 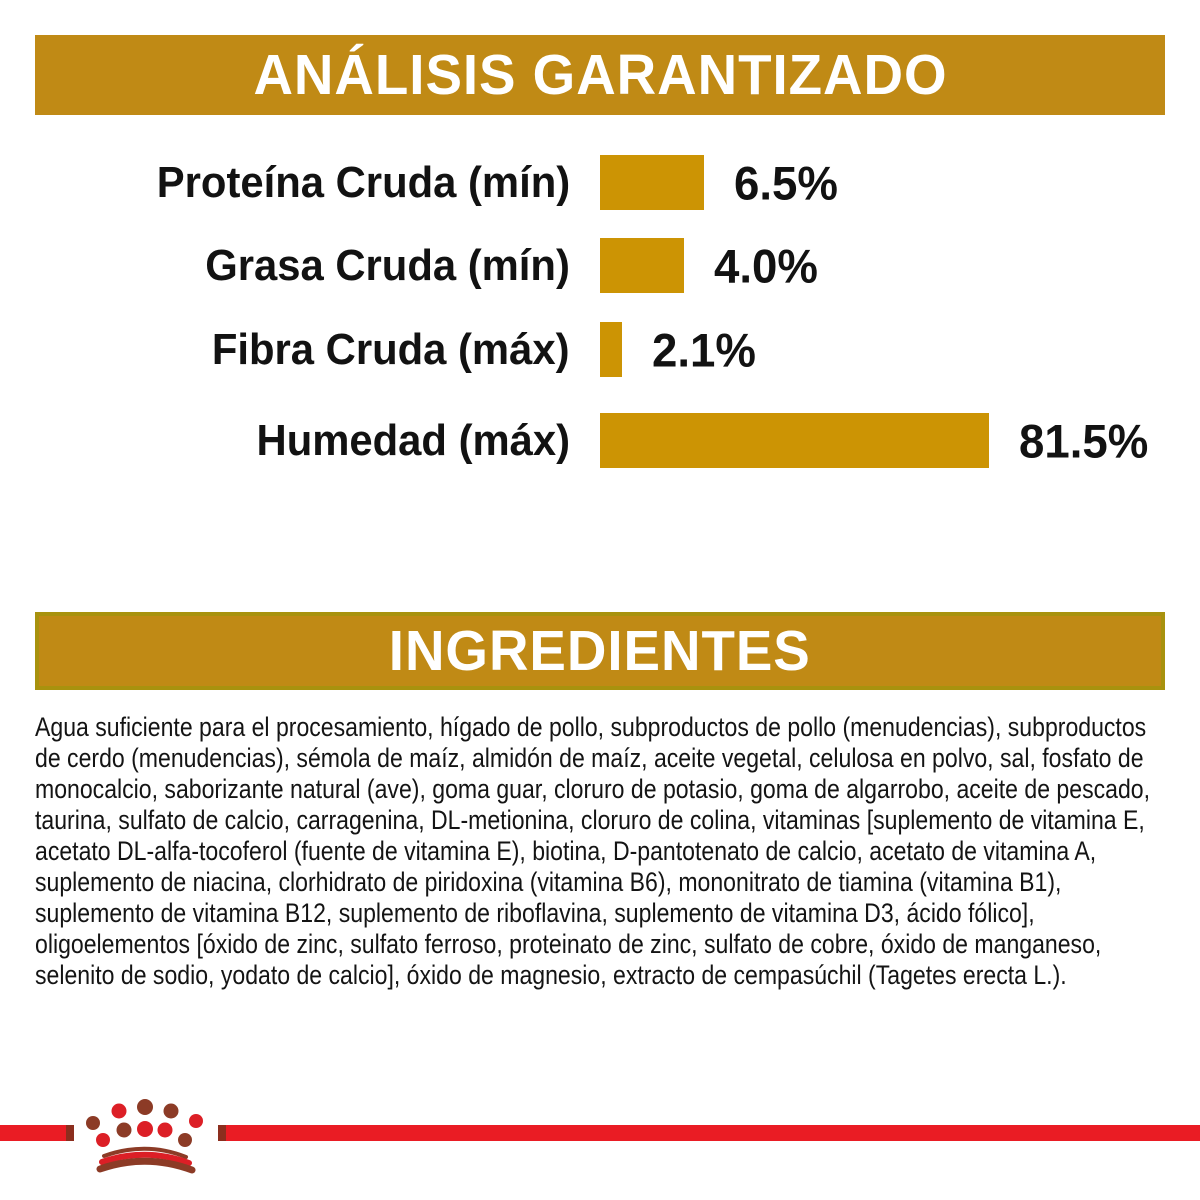 What do you see at coordinates (145, 1152) in the screenshot?
I see `crown-arc-top` at bounding box center [145, 1152].